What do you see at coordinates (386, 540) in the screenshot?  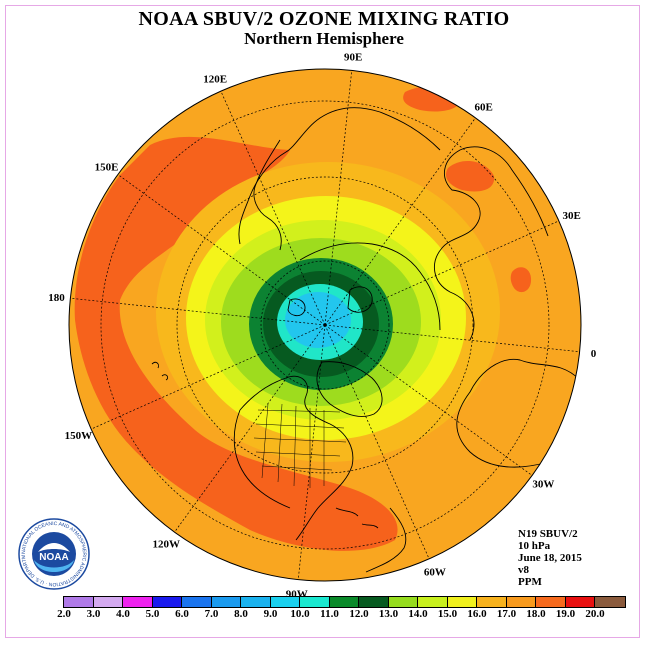 I see `coast-south-america` at bounding box center [386, 540].